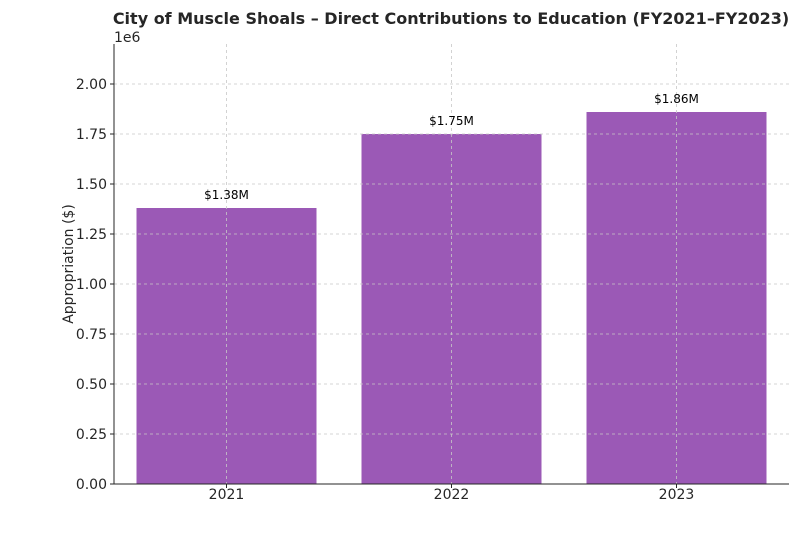  What do you see at coordinates (91, 85) in the screenshot?
I see `y-tick-label: 2.00` at bounding box center [91, 85].